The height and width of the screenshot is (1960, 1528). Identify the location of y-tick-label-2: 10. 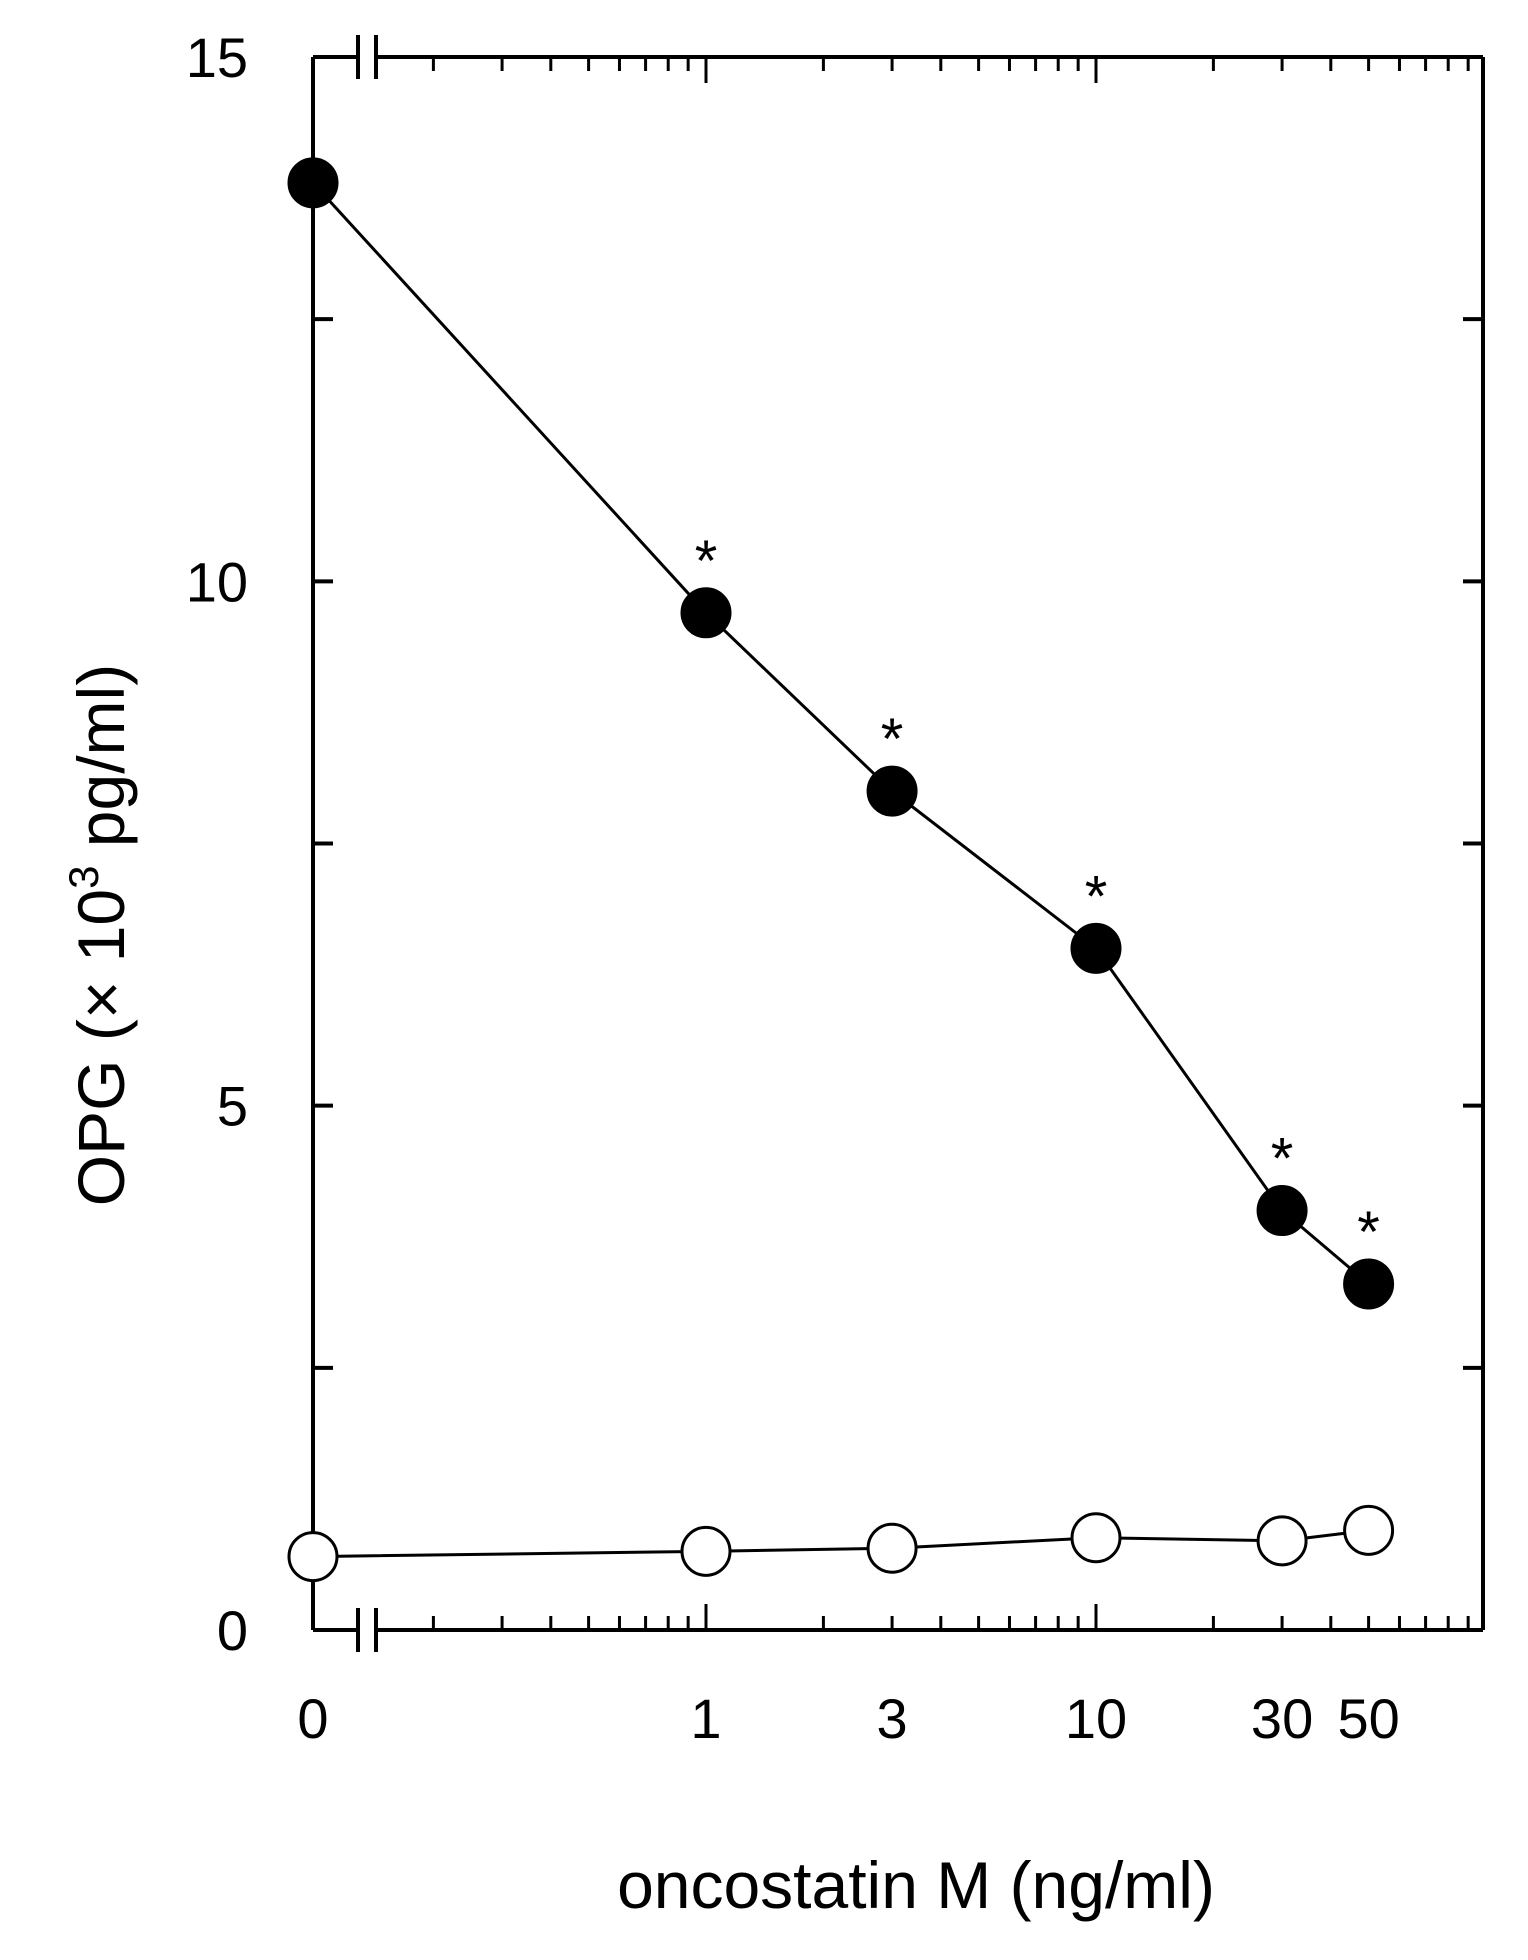
(217, 581).